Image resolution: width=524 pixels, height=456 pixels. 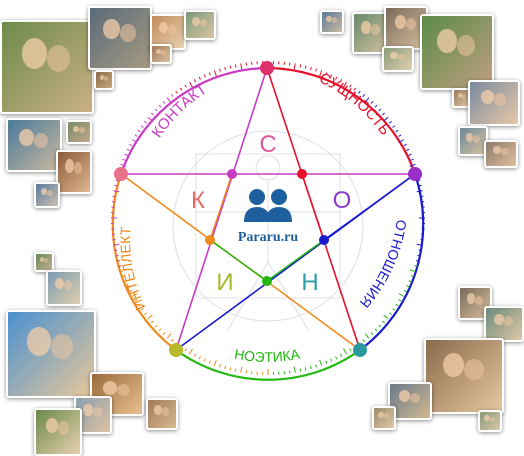 I want to click on outer-arc-intellekt, so click(x=144, y=262).